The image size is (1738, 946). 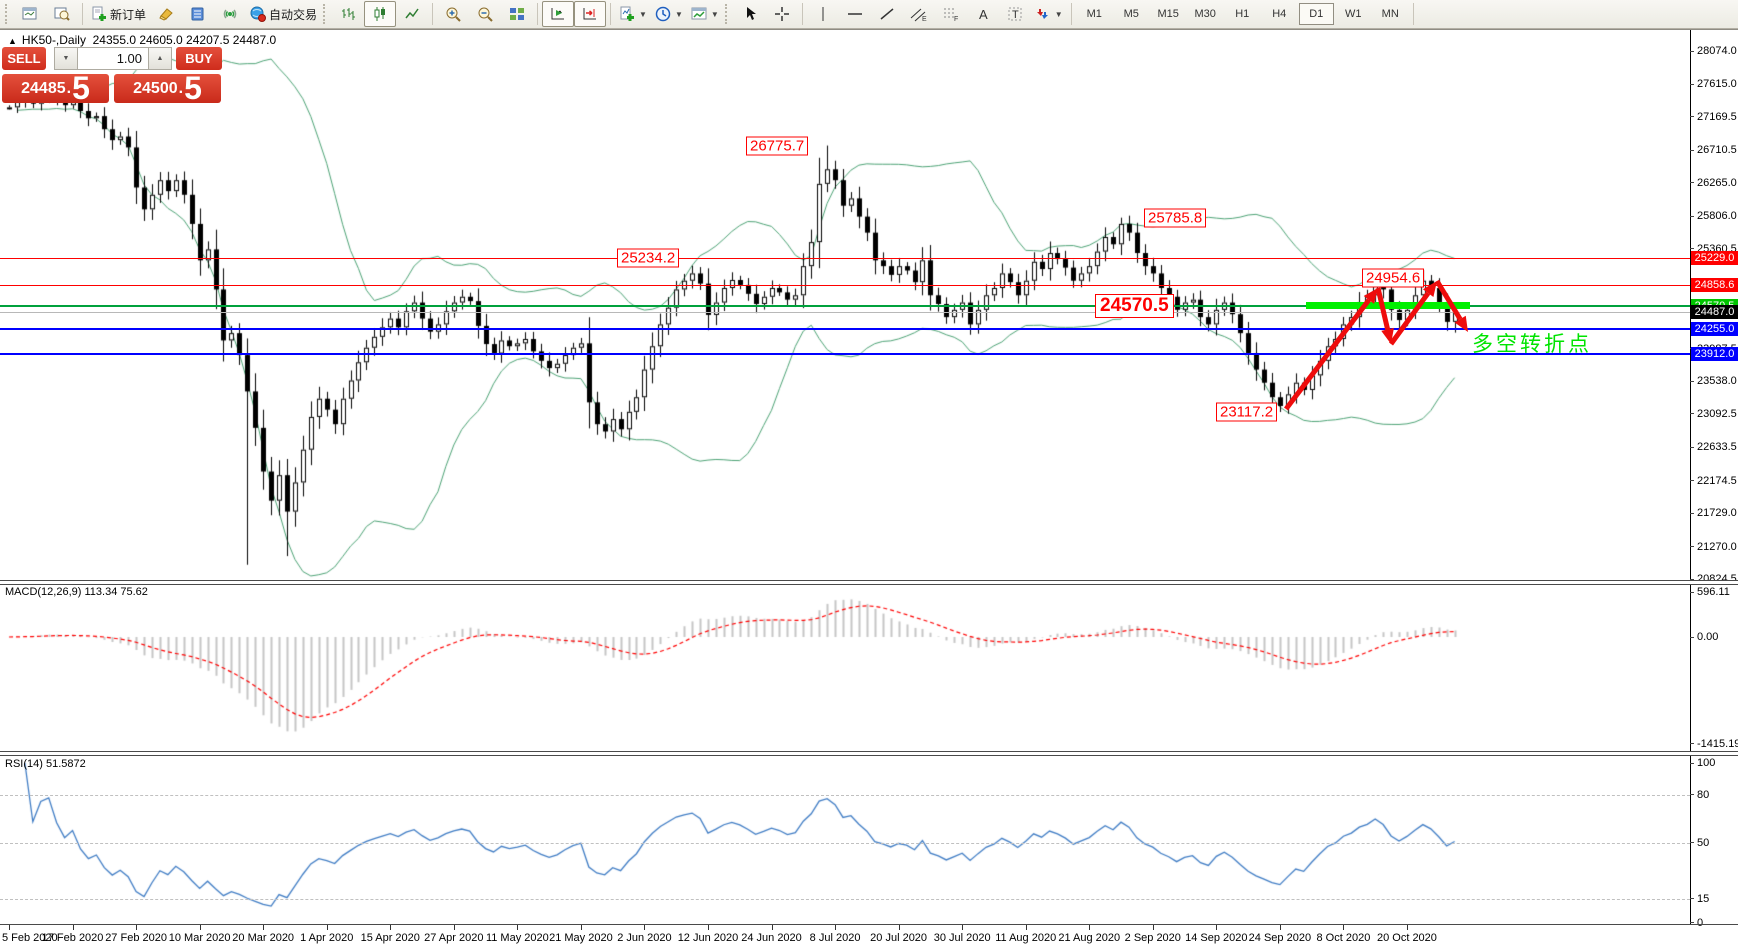 I want to click on svg-text: A, so click(x=983, y=14).